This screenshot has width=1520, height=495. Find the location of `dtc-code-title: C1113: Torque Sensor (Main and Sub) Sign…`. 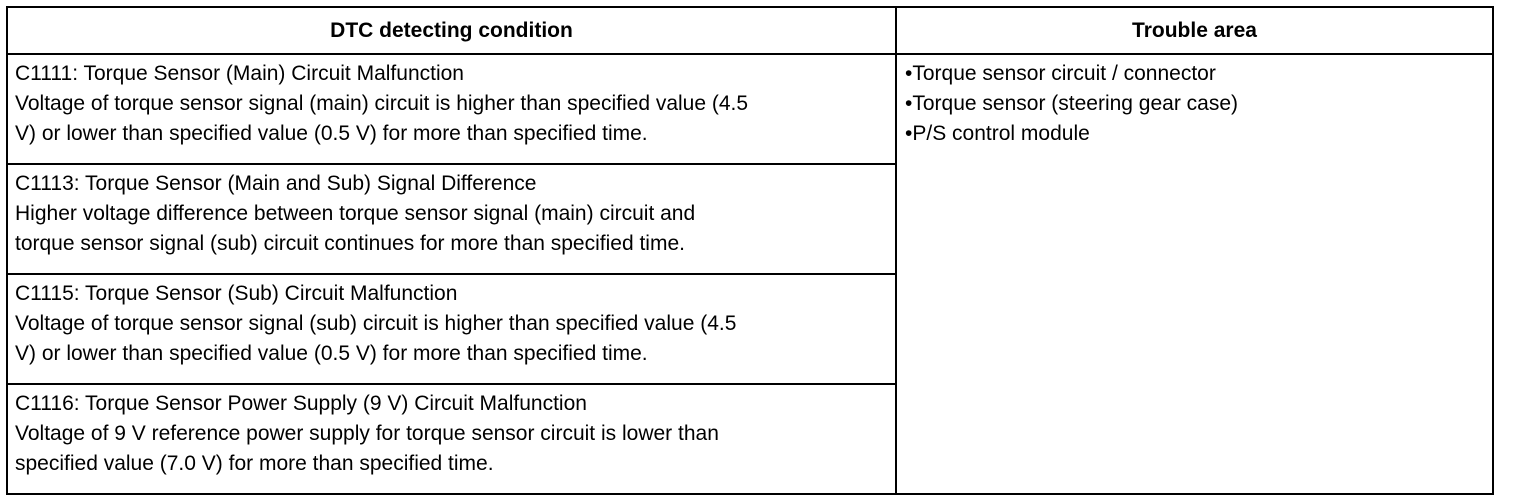

dtc-code-title: C1113: Torque Sensor (Main and Sub) Sign… is located at coordinates (276, 183).